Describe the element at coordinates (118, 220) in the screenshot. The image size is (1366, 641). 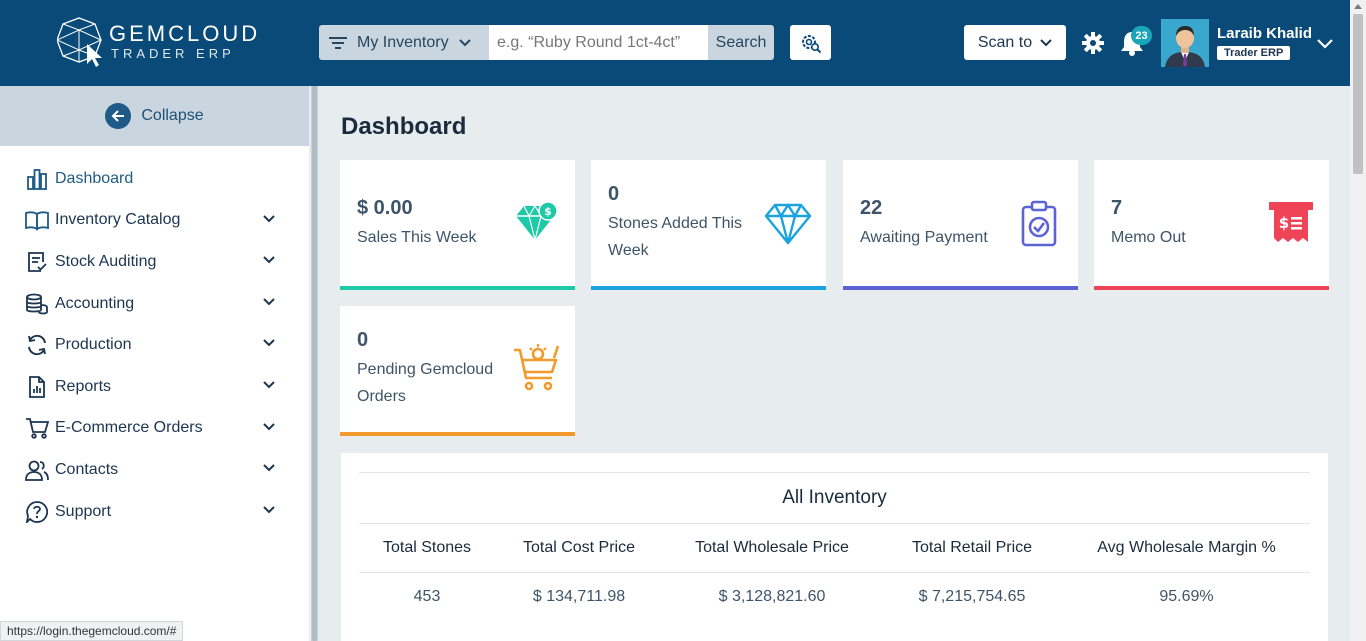
I see `sidebar-item-label: Inventory Catalog` at that location.